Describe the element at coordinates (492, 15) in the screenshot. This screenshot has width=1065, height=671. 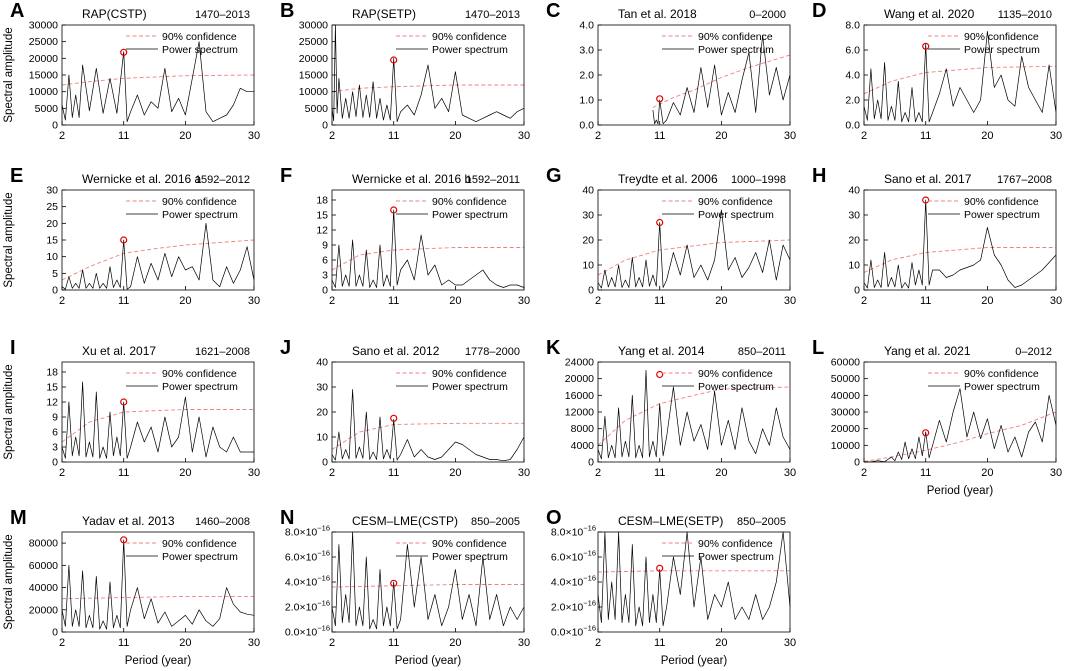
I see `panel-range: 1470–2013` at that location.